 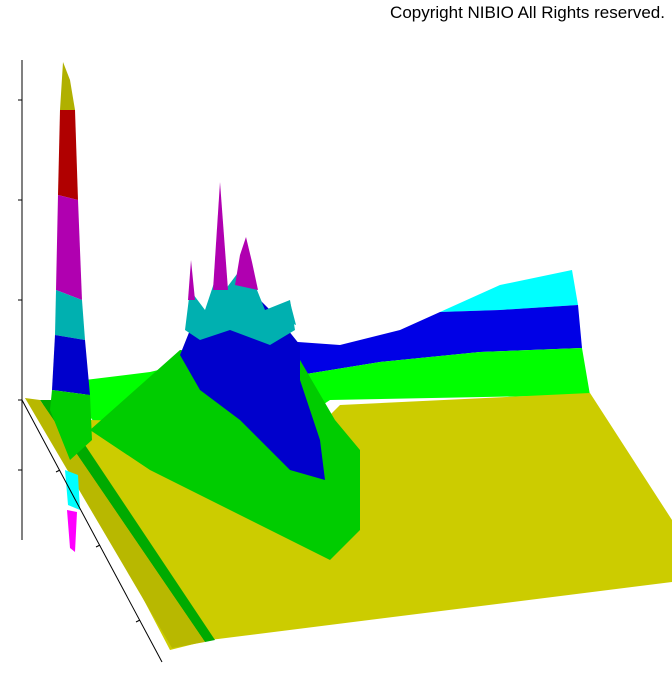 I want to click on ridge-blue, so click(x=426, y=340).